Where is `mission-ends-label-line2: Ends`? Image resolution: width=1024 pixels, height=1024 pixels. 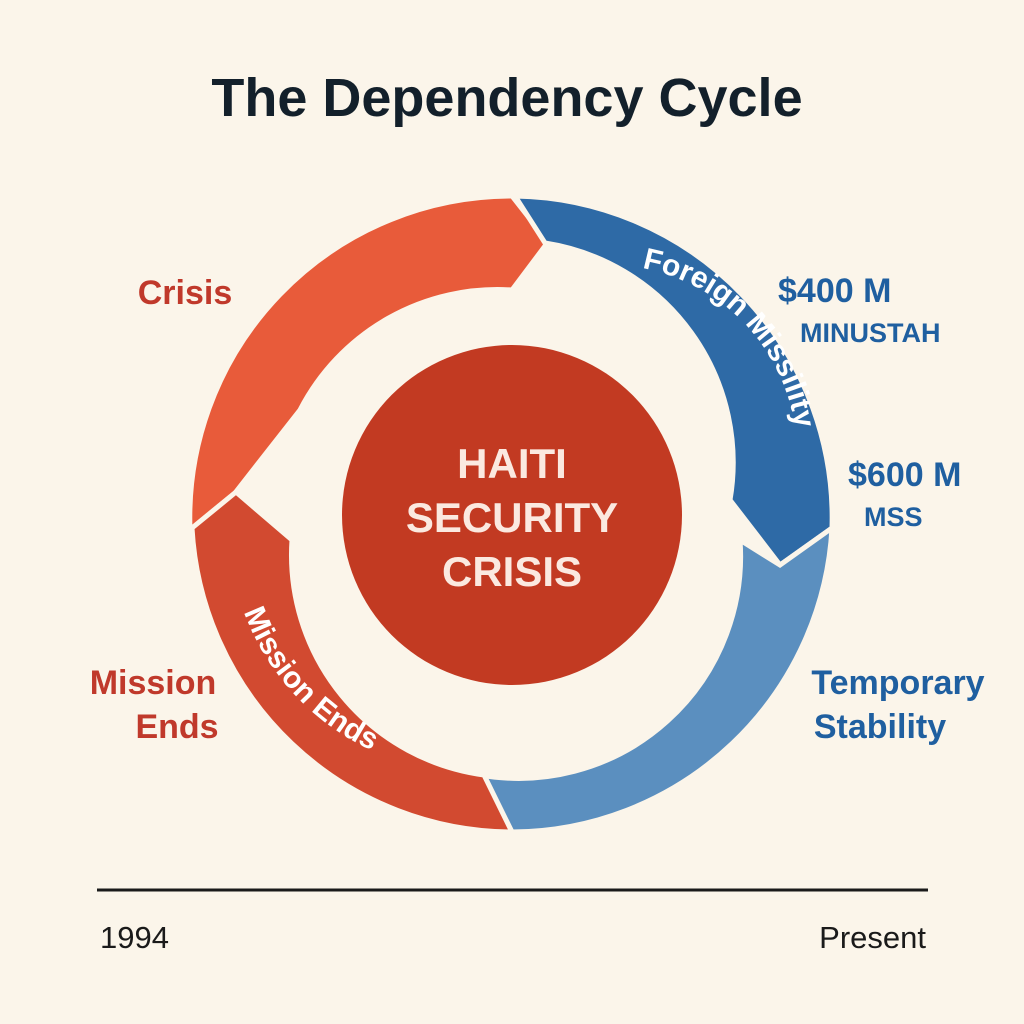 mission-ends-label-line2: Ends is located at coordinates (176, 727).